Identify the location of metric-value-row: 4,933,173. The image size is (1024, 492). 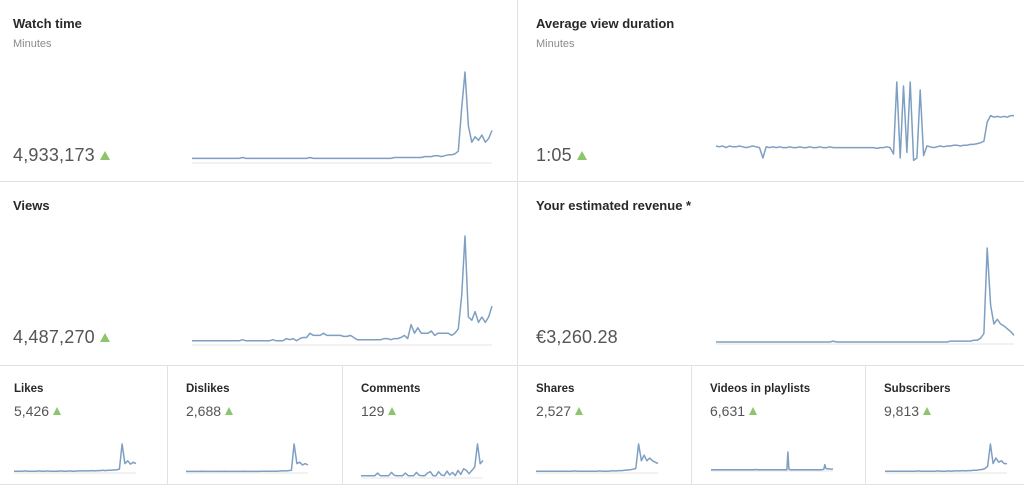
(61, 155).